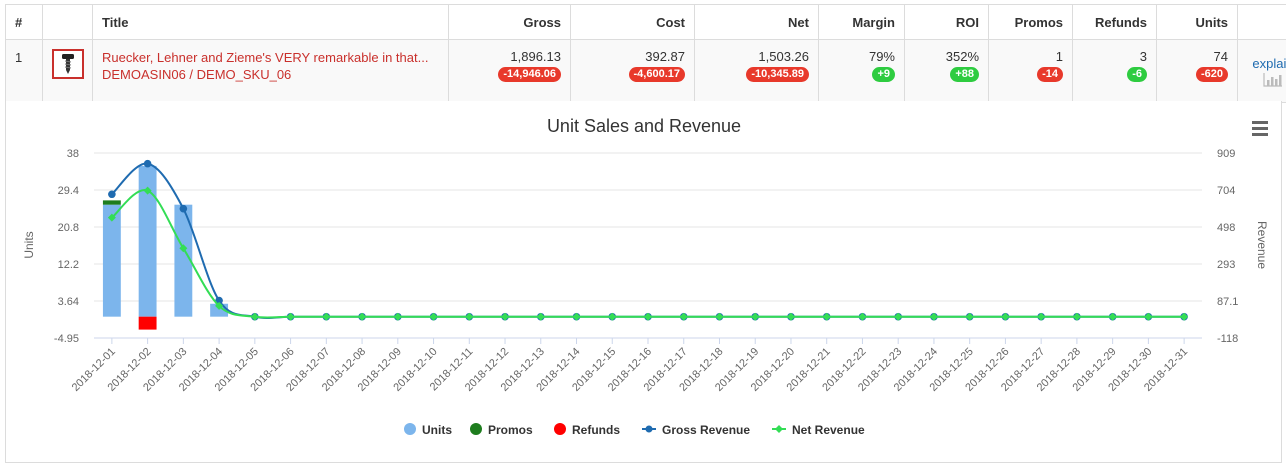 The width and height of the screenshot is (1286, 466). I want to click on y2-tick-label: 87.1, so click(1227, 302).